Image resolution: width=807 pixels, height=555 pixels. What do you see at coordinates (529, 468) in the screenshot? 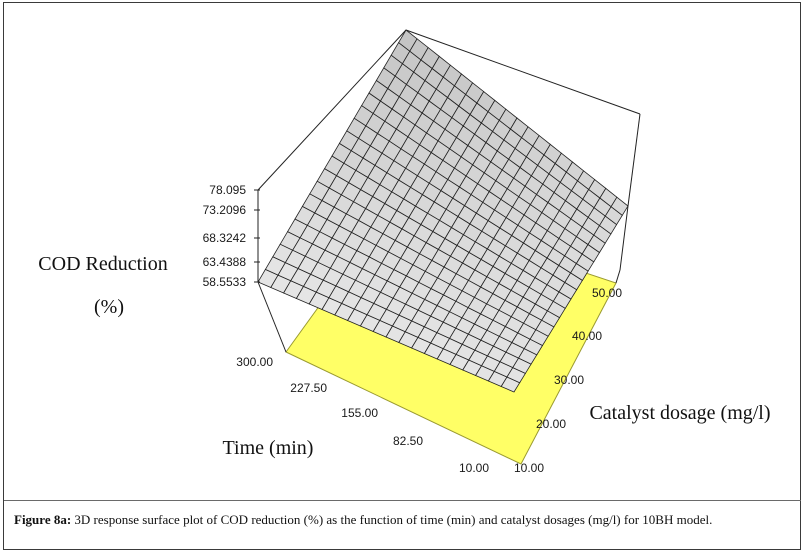
I see `y-tick-label: 10.00` at bounding box center [529, 468].